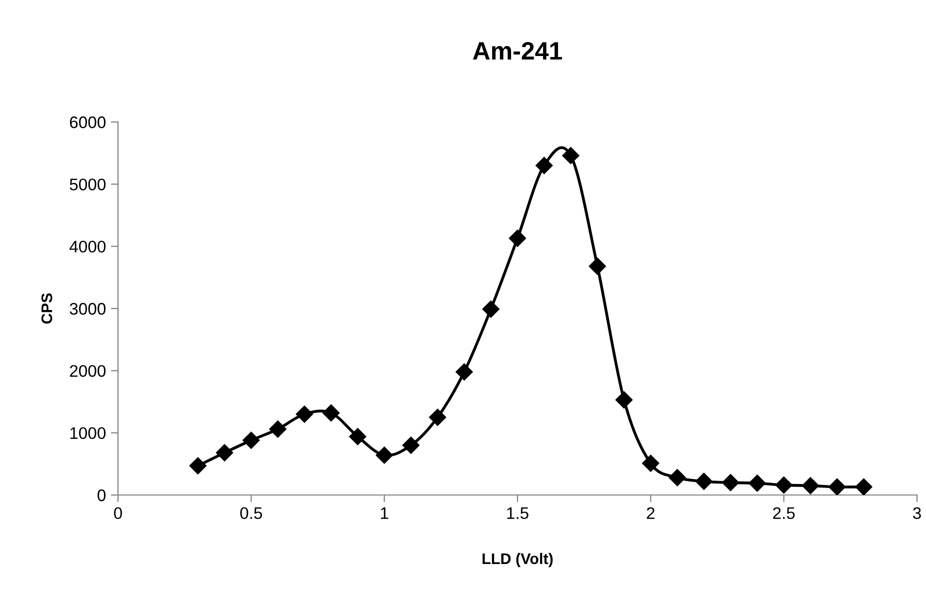 Image resolution: width=926 pixels, height=596 pixels. Describe the element at coordinates (88, 433) in the screenshot. I see `y-tick-label: 1000` at that location.